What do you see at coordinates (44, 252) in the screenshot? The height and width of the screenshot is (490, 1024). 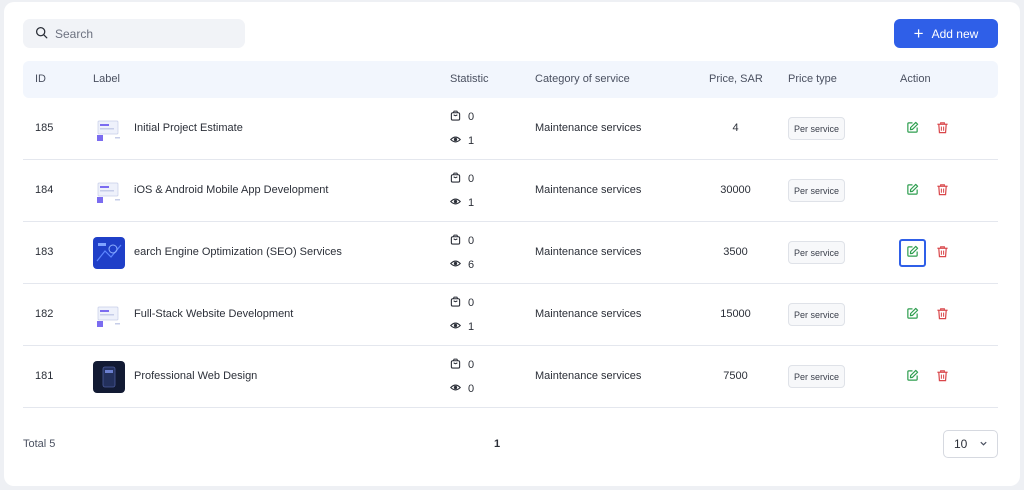 I see `row-id: 183` at bounding box center [44, 252].